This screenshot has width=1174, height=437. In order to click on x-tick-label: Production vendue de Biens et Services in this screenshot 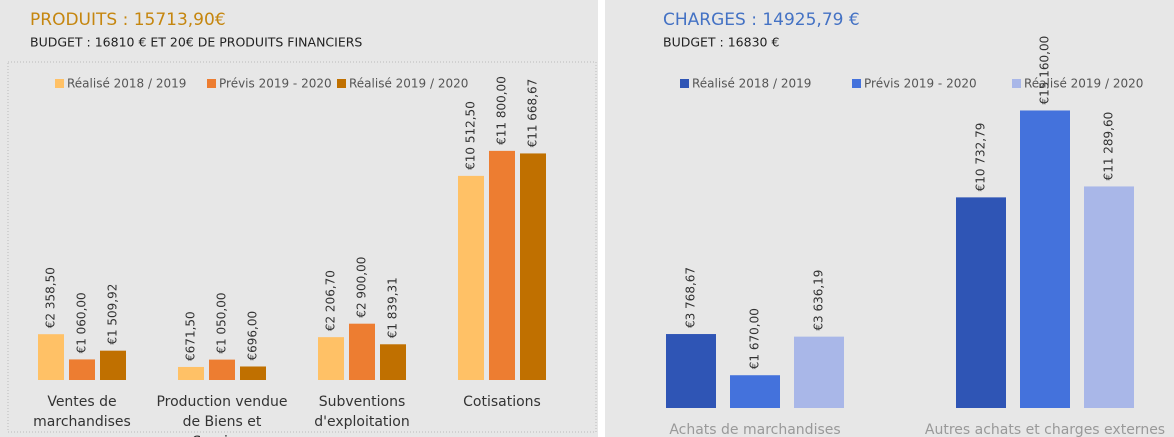, I will do `click(221, 415)`.